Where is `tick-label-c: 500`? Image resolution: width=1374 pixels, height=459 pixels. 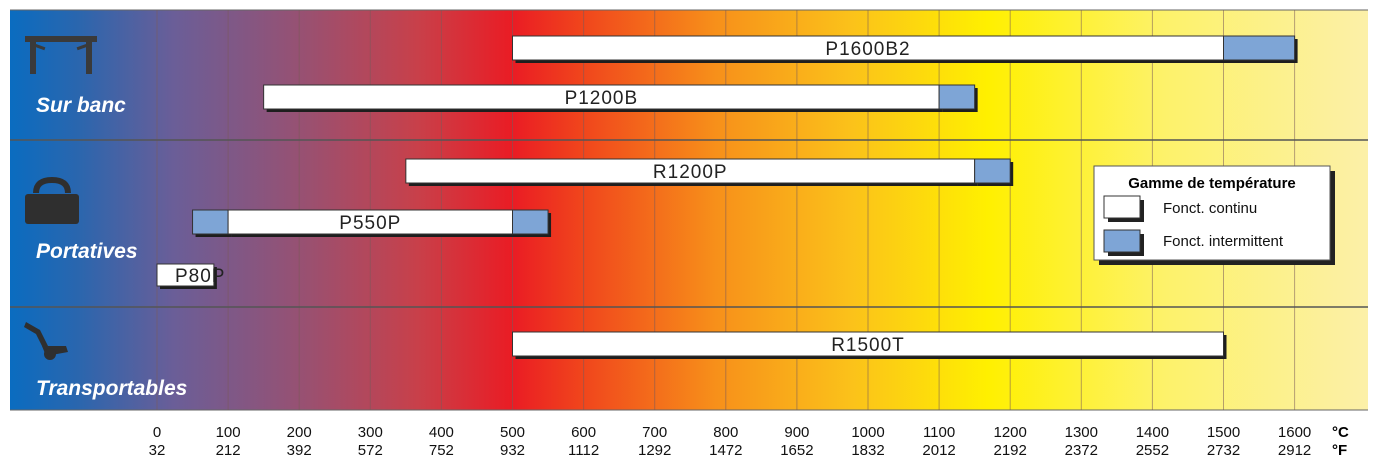 tick-label-c: 500 is located at coordinates (512, 432).